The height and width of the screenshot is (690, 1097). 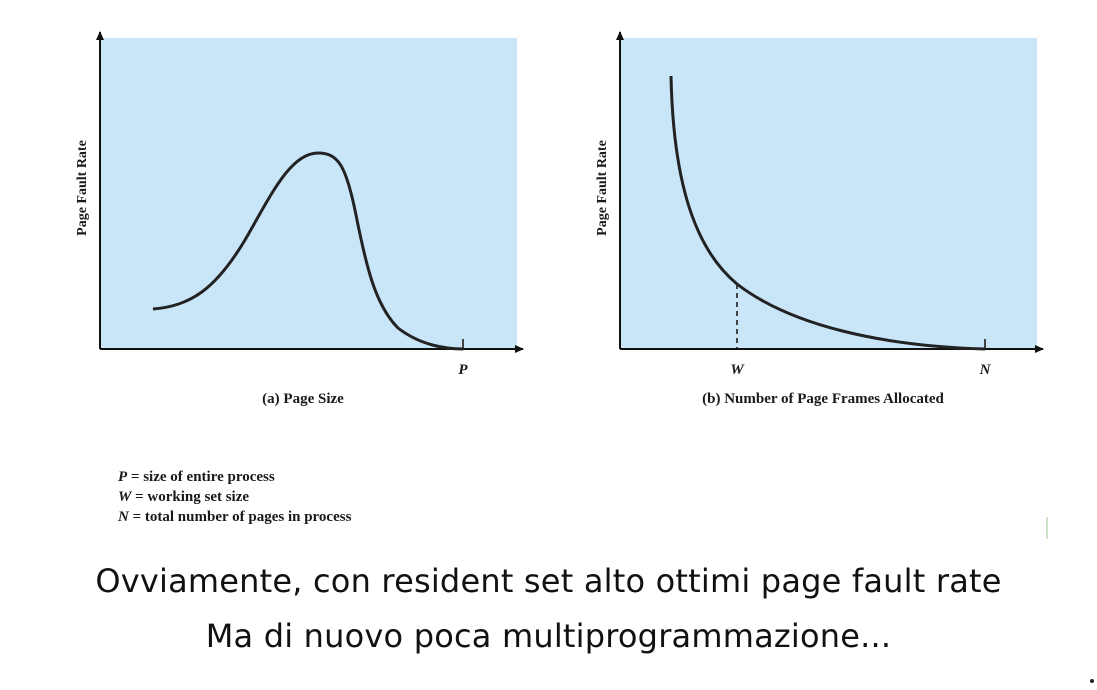 What do you see at coordinates (823, 399) in the screenshot?
I see `panel-b-caption: (b) Number of Page Frames Allocated` at bounding box center [823, 399].